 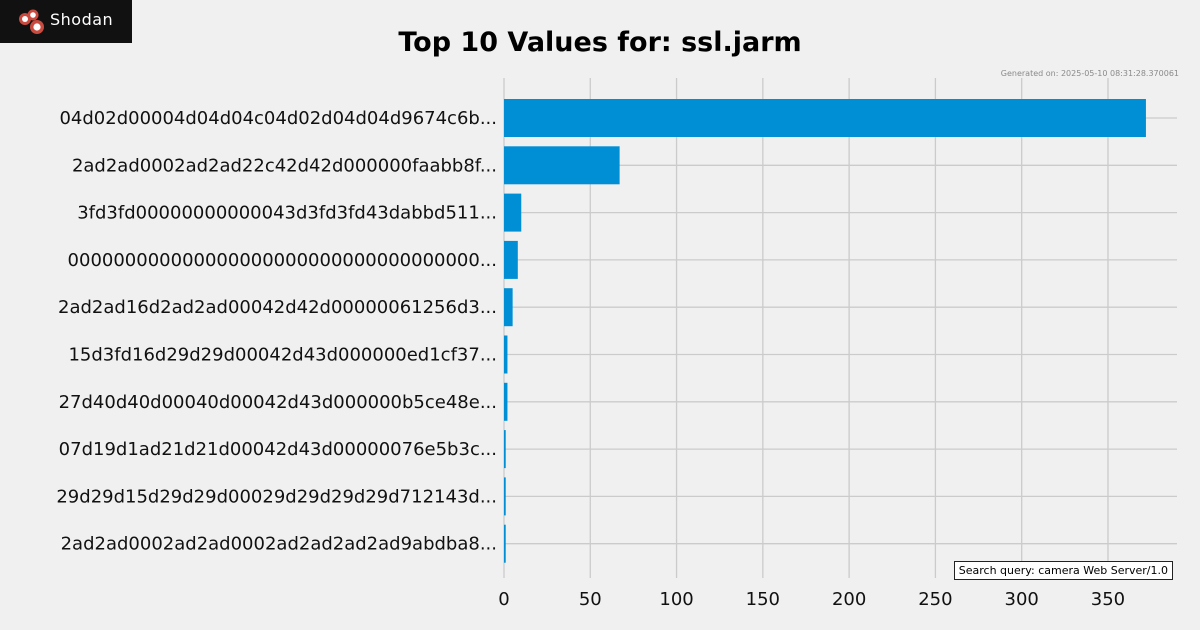 I want to click on shodan-logo: Shodan, so click(x=66, y=21).